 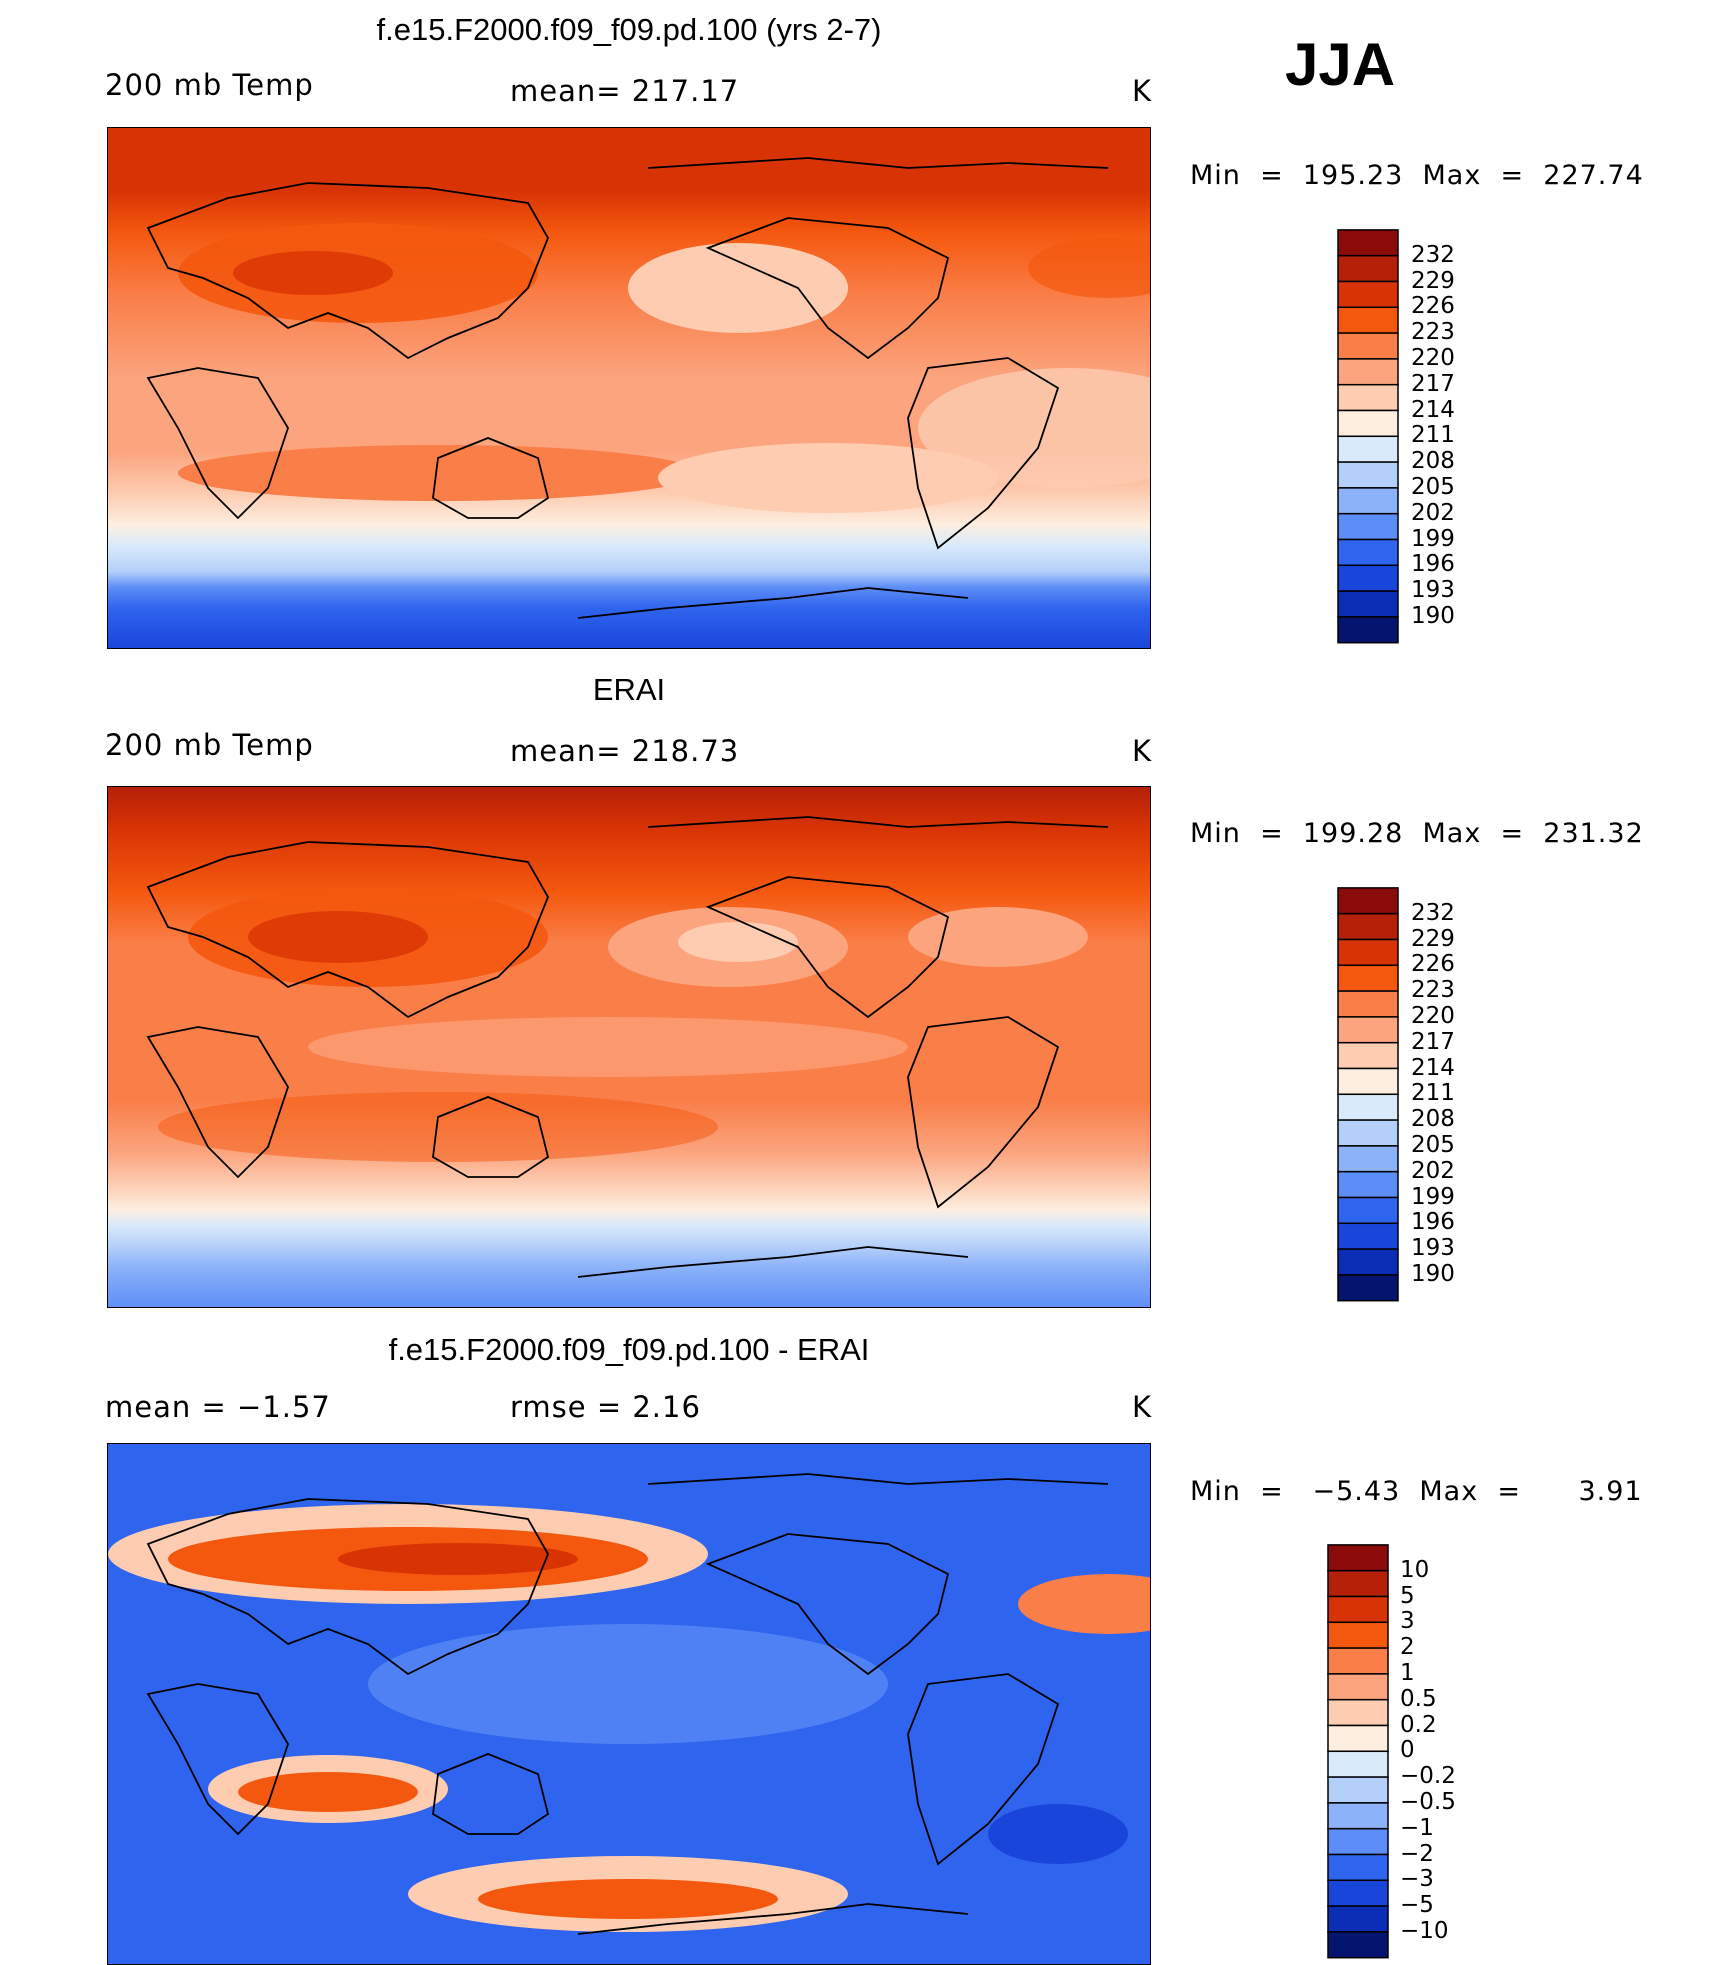 What do you see at coordinates (1142, 751) in the screenshot?
I see `panel2-units-label: K` at bounding box center [1142, 751].